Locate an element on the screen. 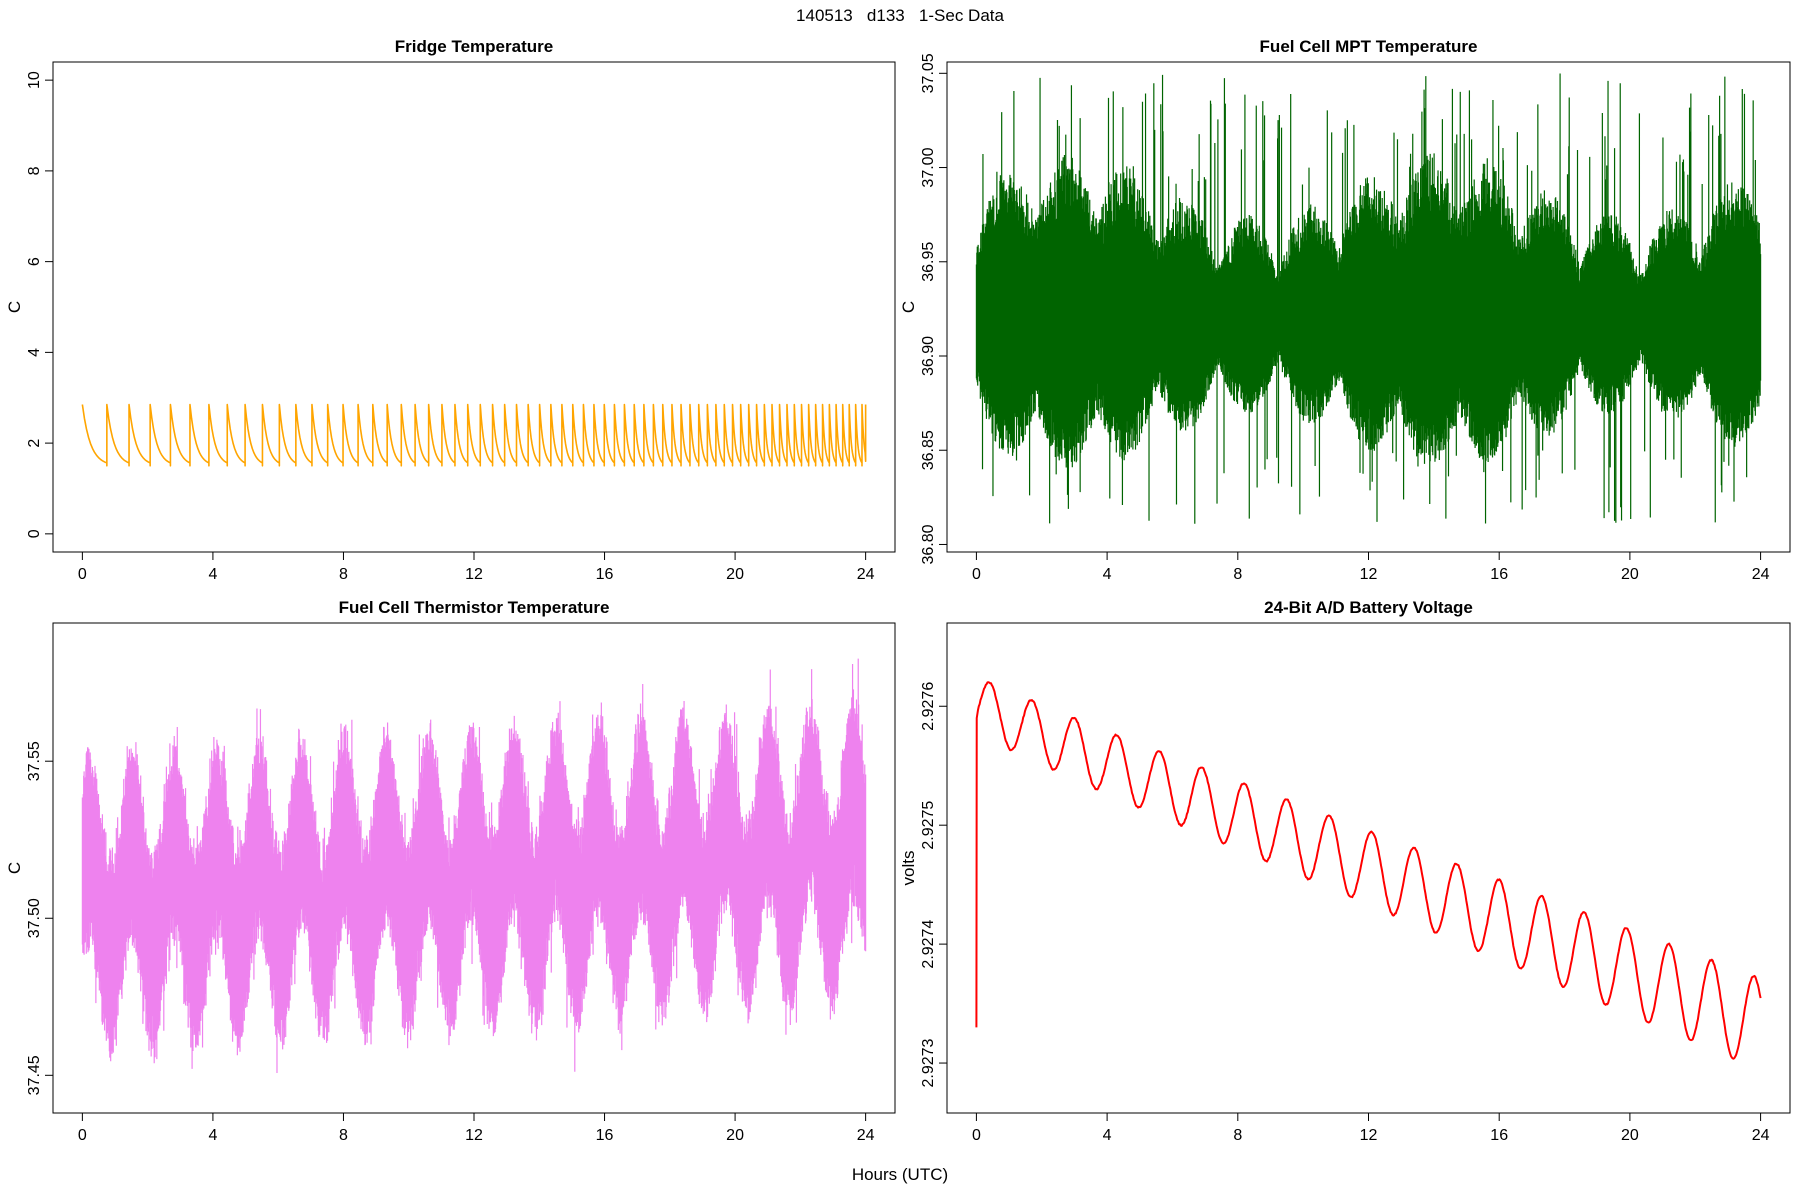 This screenshot has height=1200, width=1800. page-title: 140513 d133 1-Sec Data is located at coordinates (900, 15).